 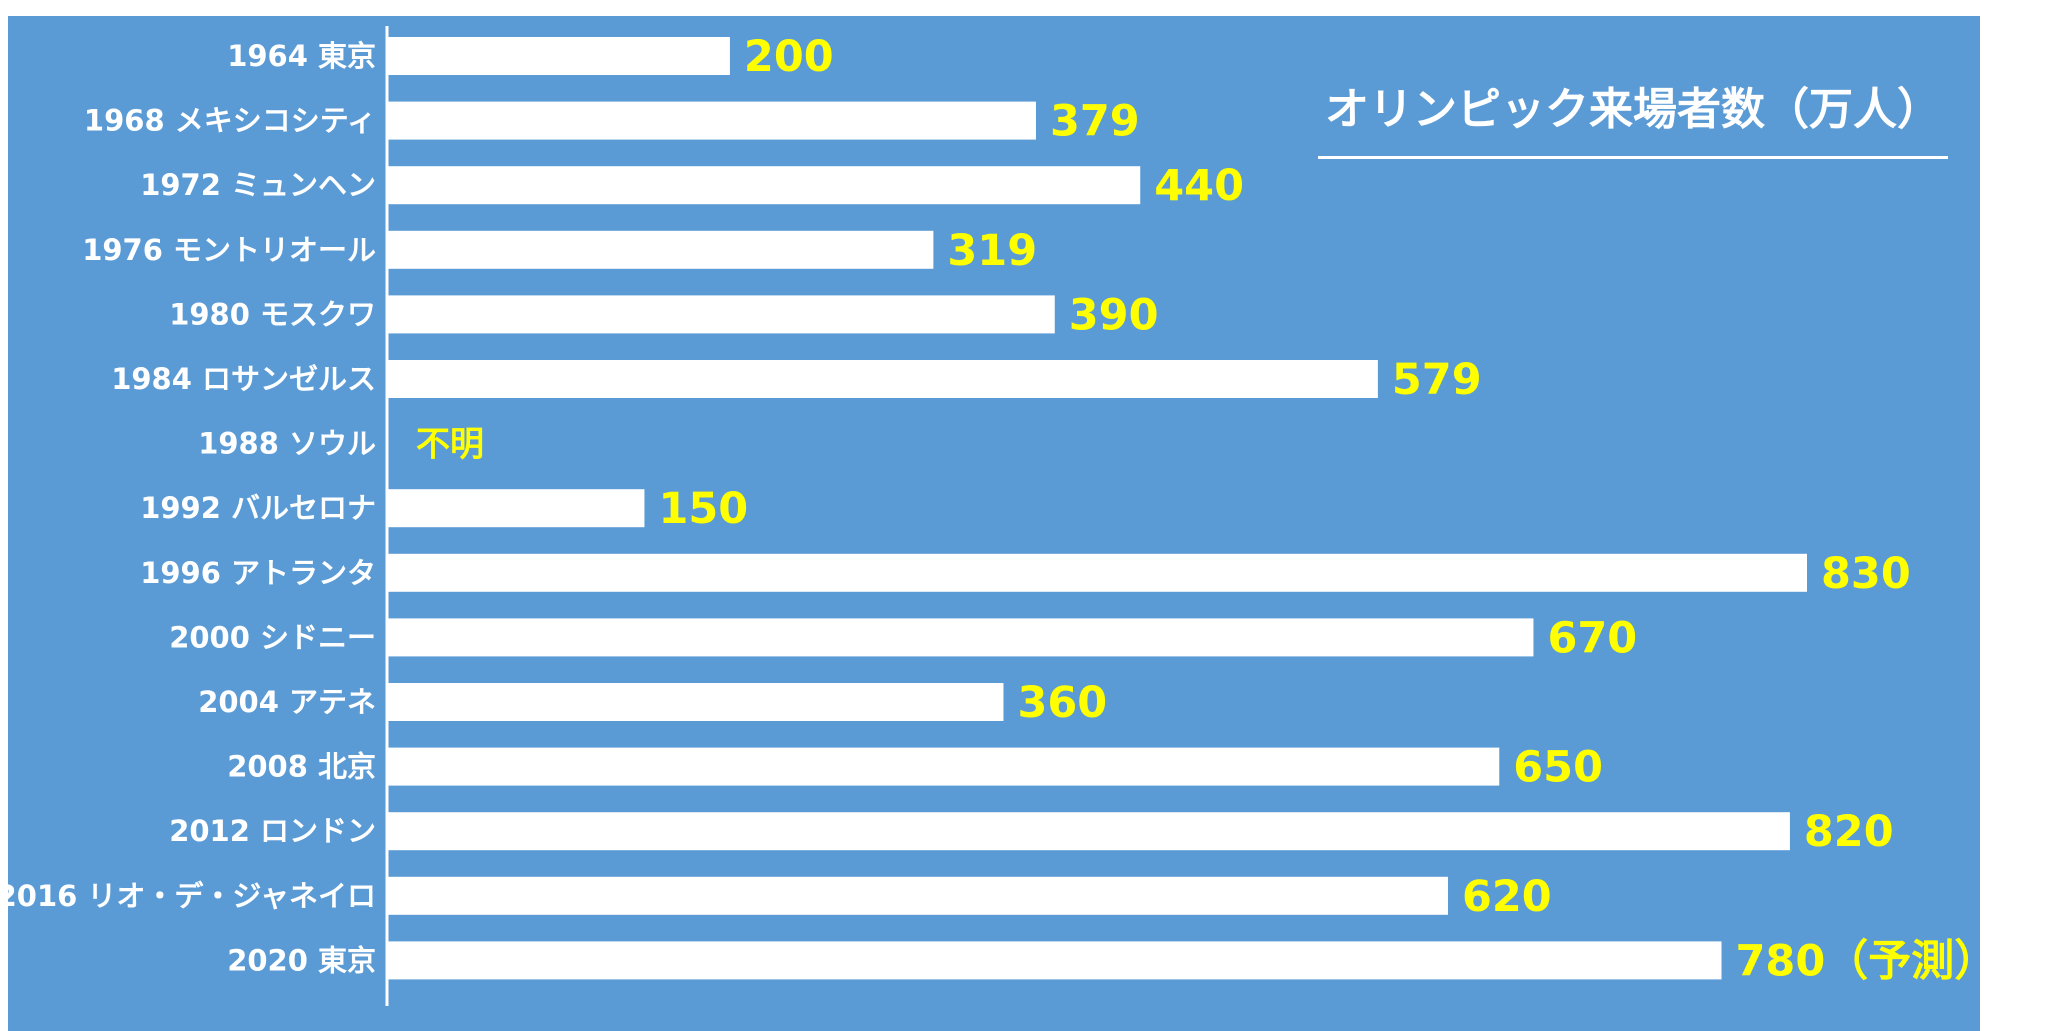 What do you see at coordinates (272, 831) in the screenshot?
I see `category-label: 2012 ロンドン` at bounding box center [272, 831].